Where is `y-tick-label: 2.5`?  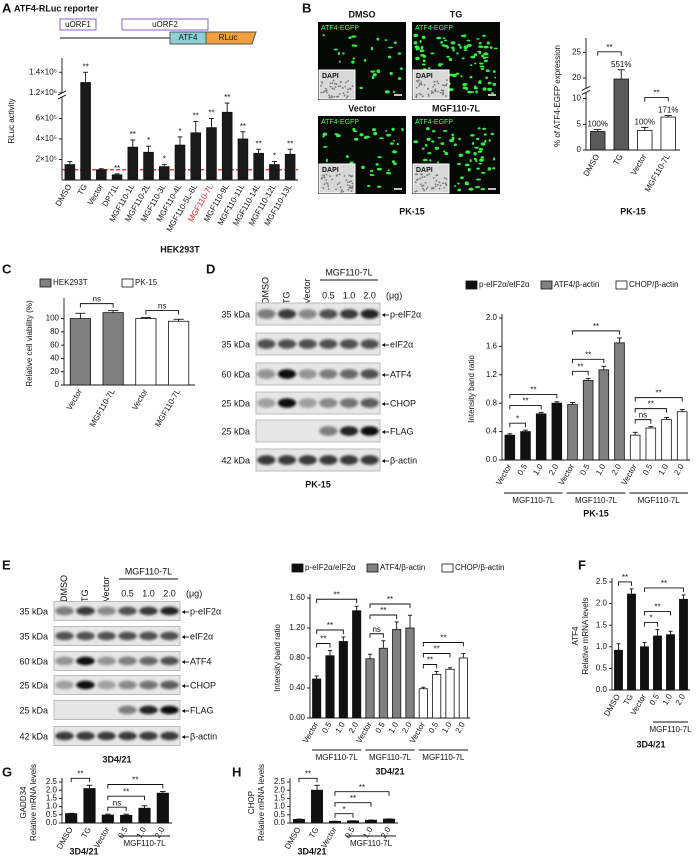
y-tick-label: 2.5 is located at coordinates (52, 781).